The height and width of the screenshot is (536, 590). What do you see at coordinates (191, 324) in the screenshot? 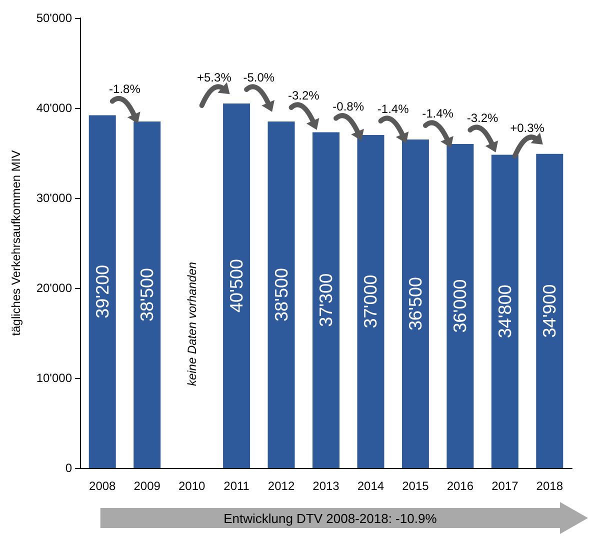
I see `annotation: keine Daten vorhanden` at bounding box center [191, 324].